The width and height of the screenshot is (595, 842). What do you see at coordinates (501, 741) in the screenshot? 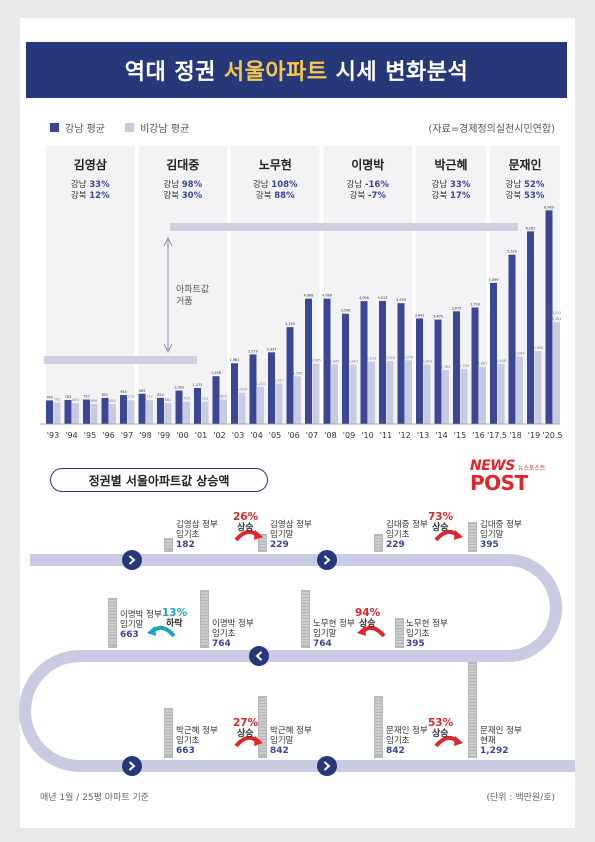
I see `flow-end-label-5: 문재인 정부 현재 1,292` at bounding box center [501, 741].